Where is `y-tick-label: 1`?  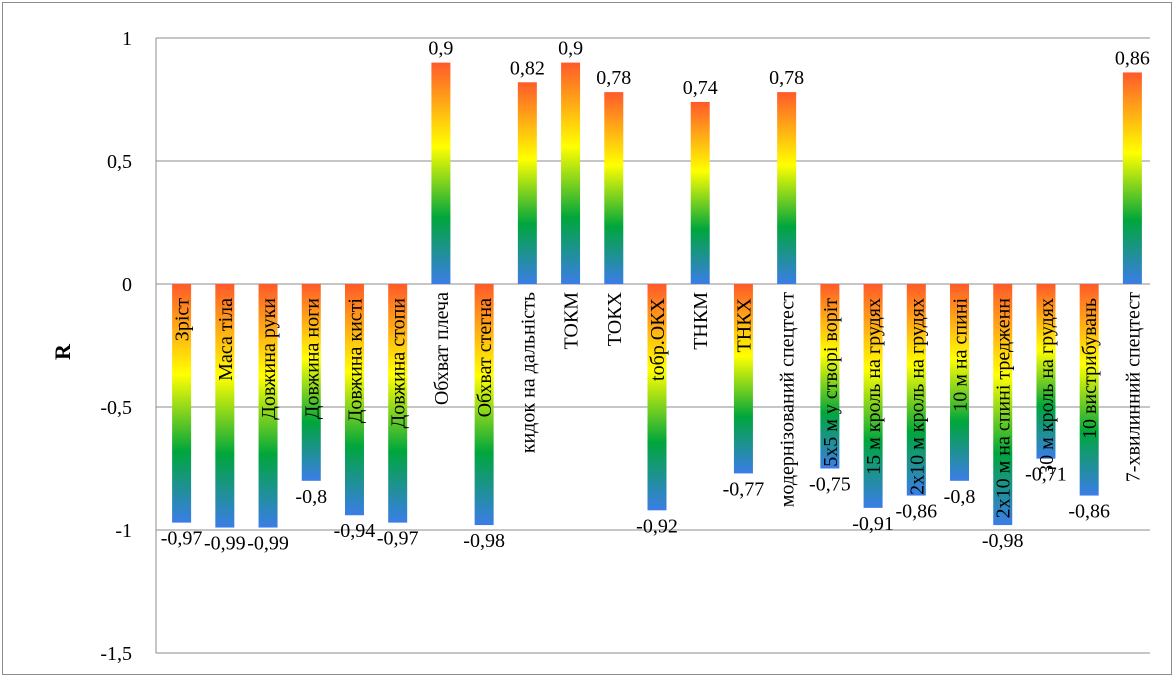 y-tick-label: 1 is located at coordinates (127, 39).